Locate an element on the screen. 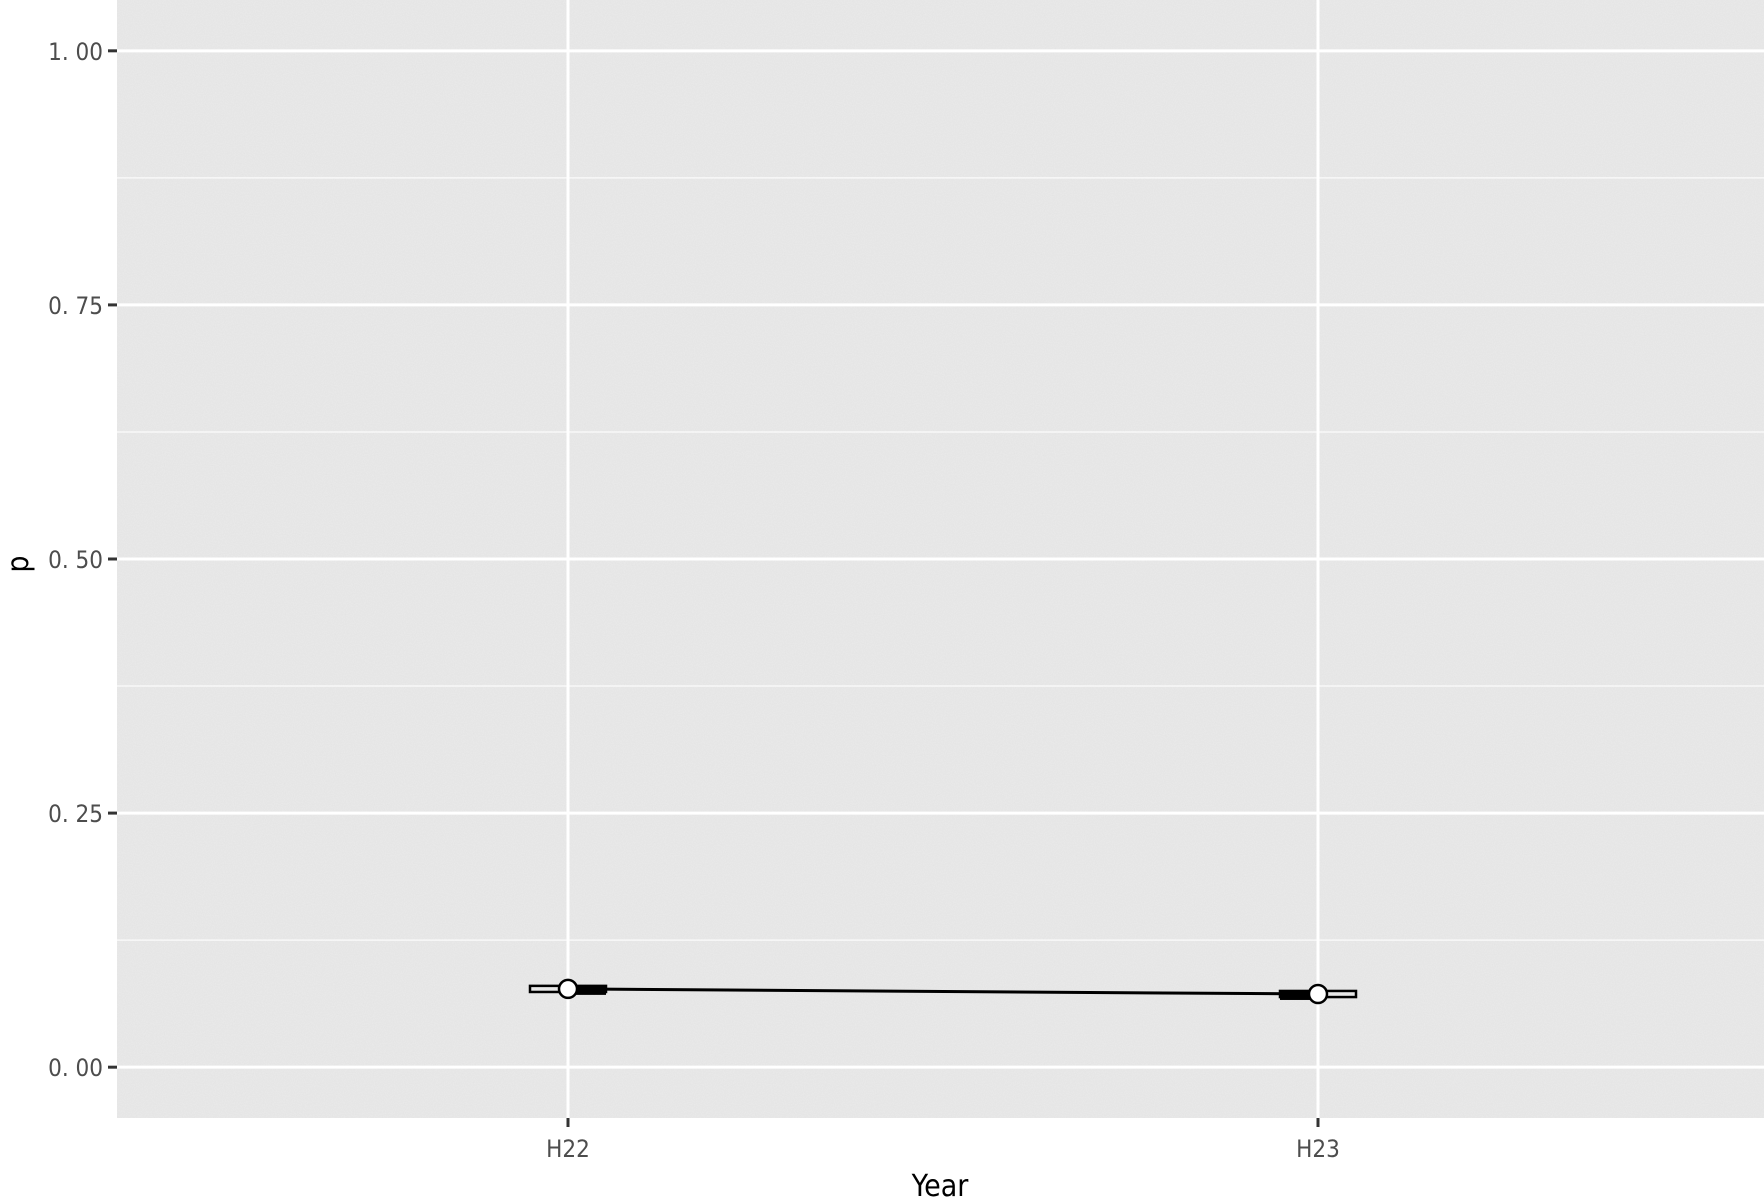  y-axis-title: p is located at coordinates (18, 563).